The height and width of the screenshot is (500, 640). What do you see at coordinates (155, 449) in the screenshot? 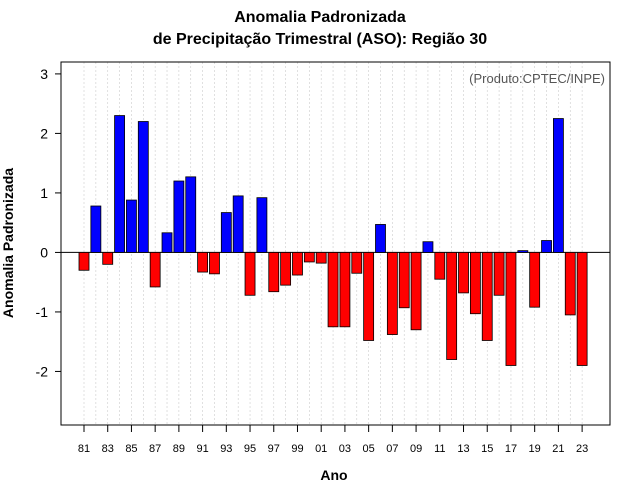
I see `x-tick-label: 87` at bounding box center [155, 449].